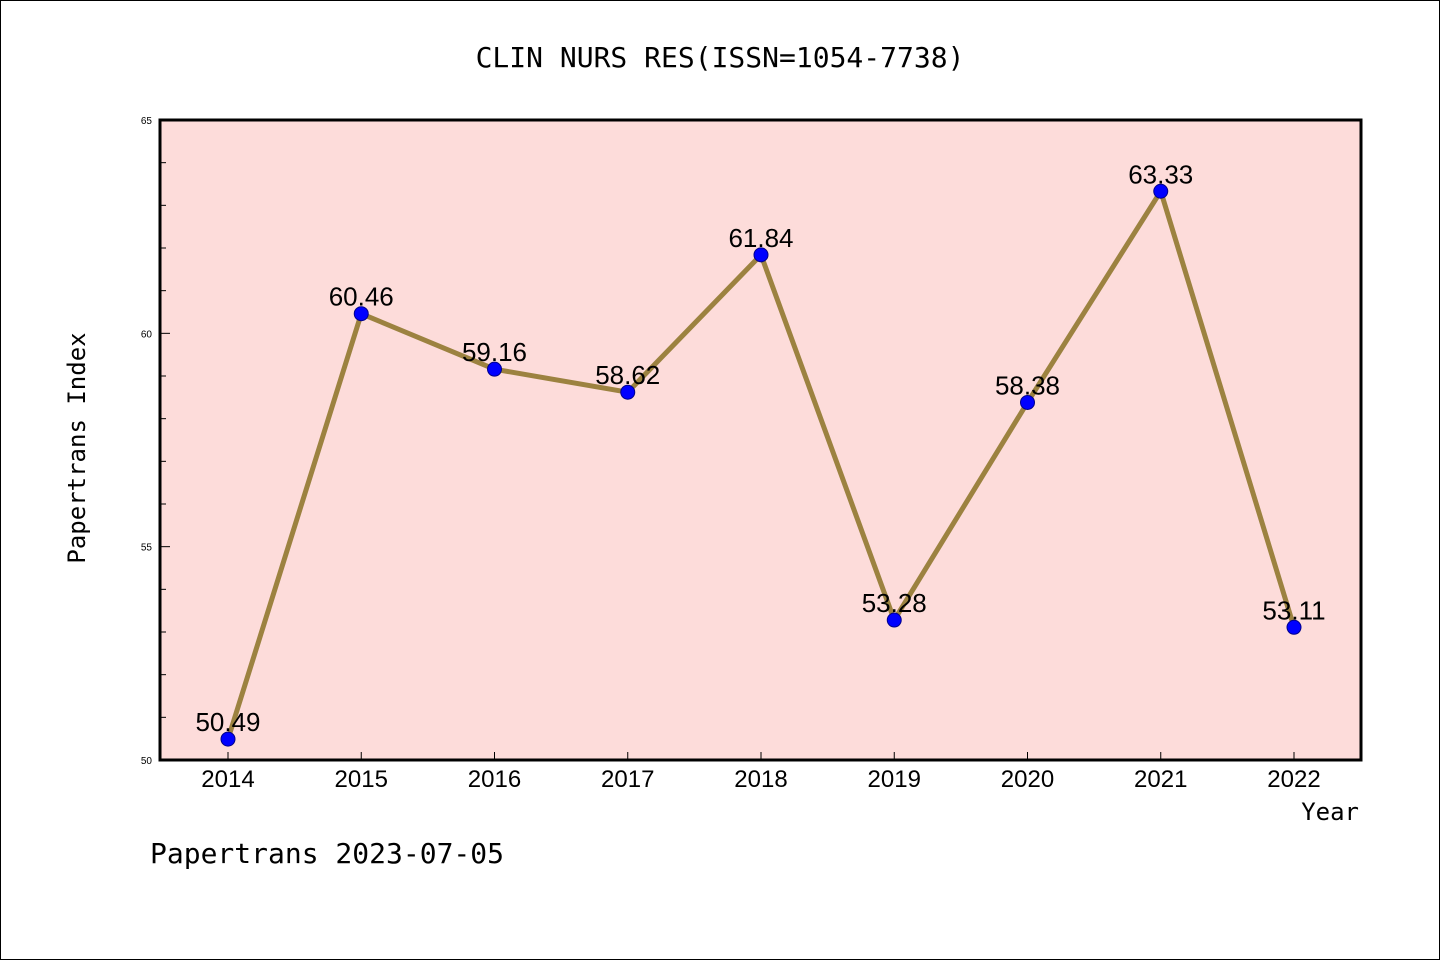  I want to click on chart-title: CLIN NURS RES(ISSN=1054-7738), so click(720, 57).